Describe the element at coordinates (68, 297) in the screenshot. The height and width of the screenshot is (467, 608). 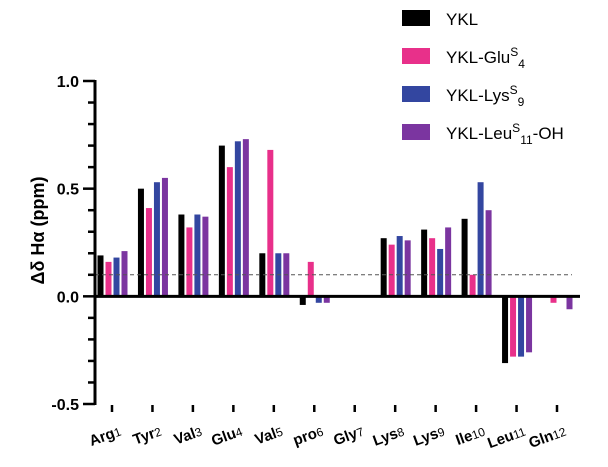
I see `y-tick-label: 0.0` at that location.